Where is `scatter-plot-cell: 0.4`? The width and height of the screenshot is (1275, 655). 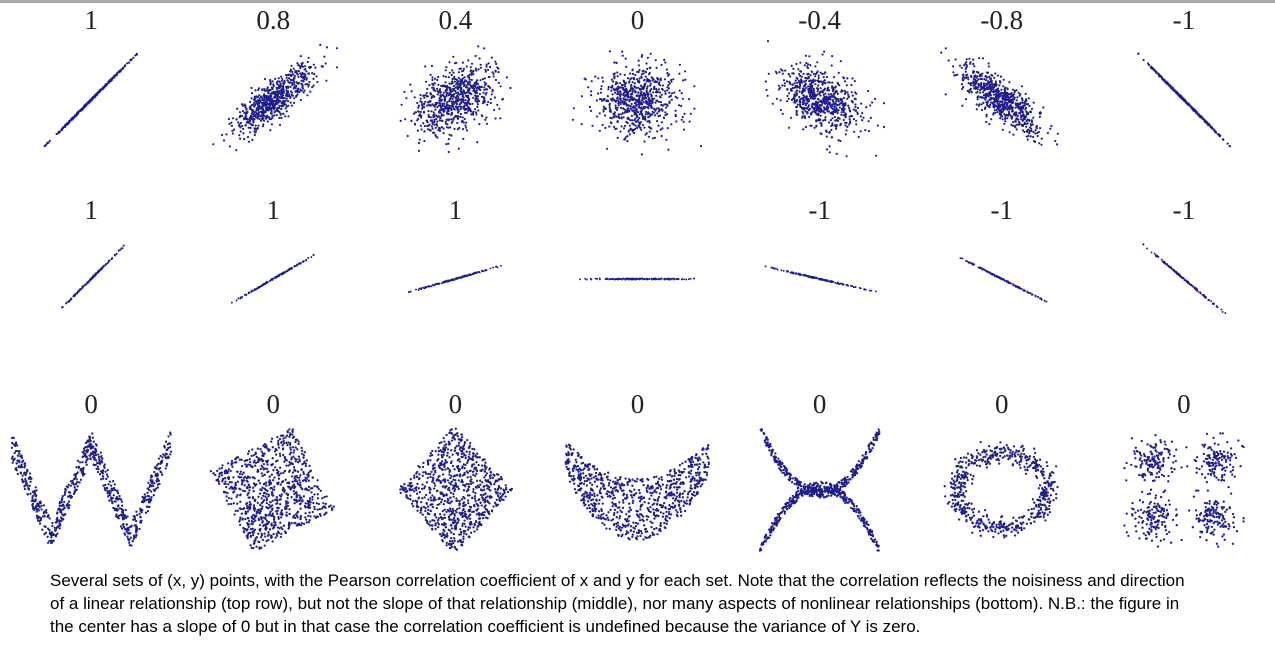
scatter-plot-cell: 0.4 is located at coordinates (455, 83).